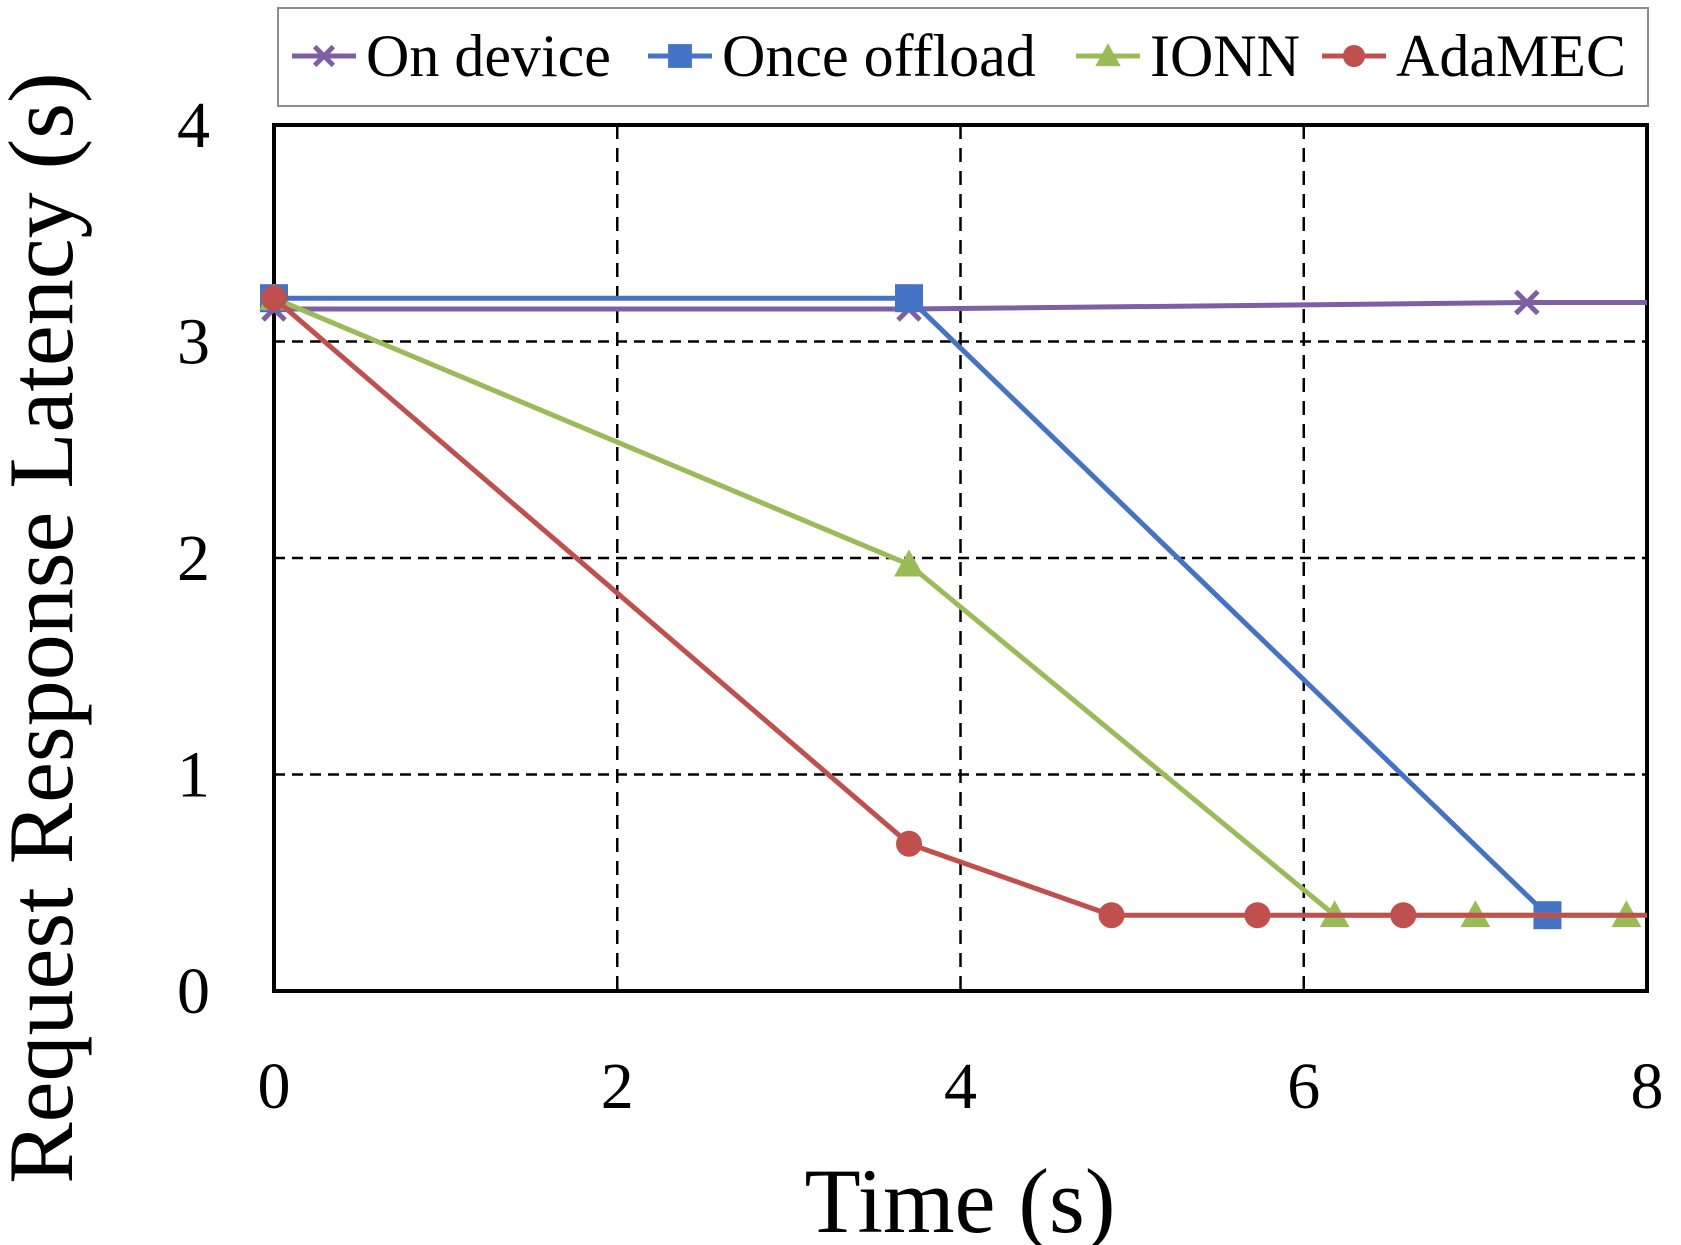  Describe the element at coordinates (193, 125) in the screenshot. I see `y-tick-label: 4` at that location.